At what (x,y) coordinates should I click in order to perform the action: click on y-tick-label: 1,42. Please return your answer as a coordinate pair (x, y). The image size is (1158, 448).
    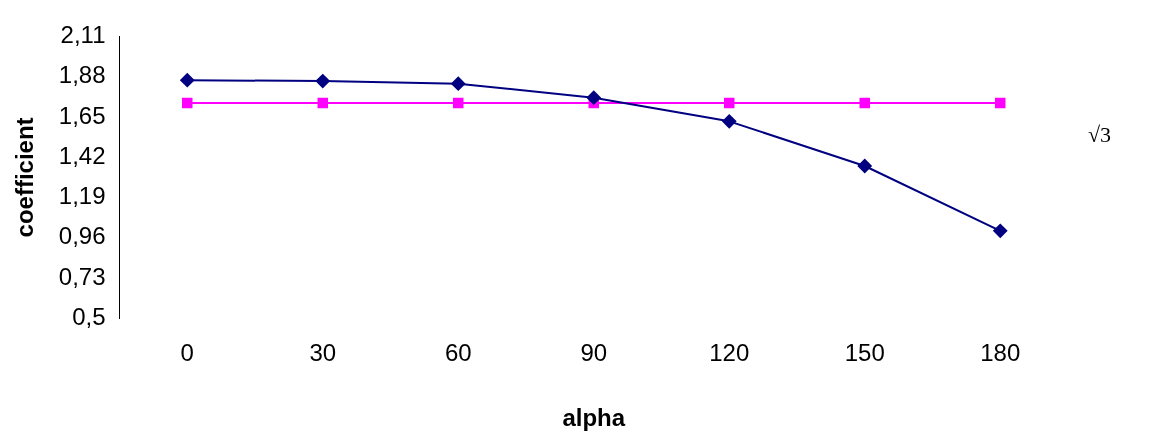
    Looking at the image, I should click on (82, 155).